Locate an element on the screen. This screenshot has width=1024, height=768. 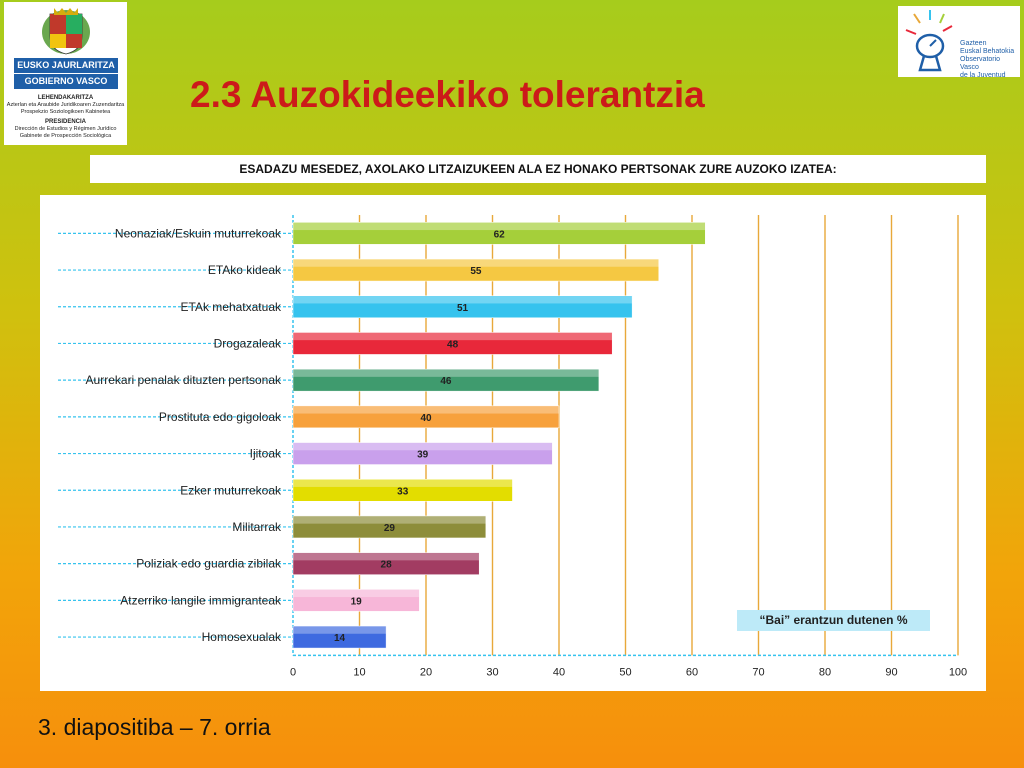
logo-band-eusko: EUSKO JAURLARITZA is located at coordinates (66, 65).